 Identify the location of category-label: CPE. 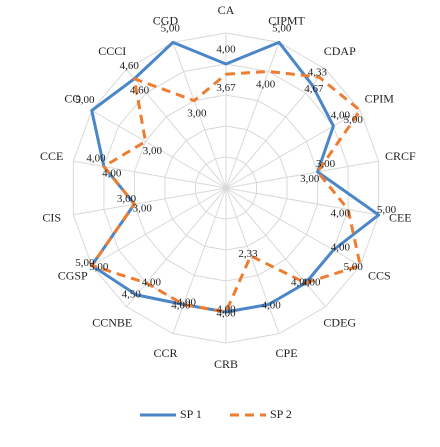
(287, 353).